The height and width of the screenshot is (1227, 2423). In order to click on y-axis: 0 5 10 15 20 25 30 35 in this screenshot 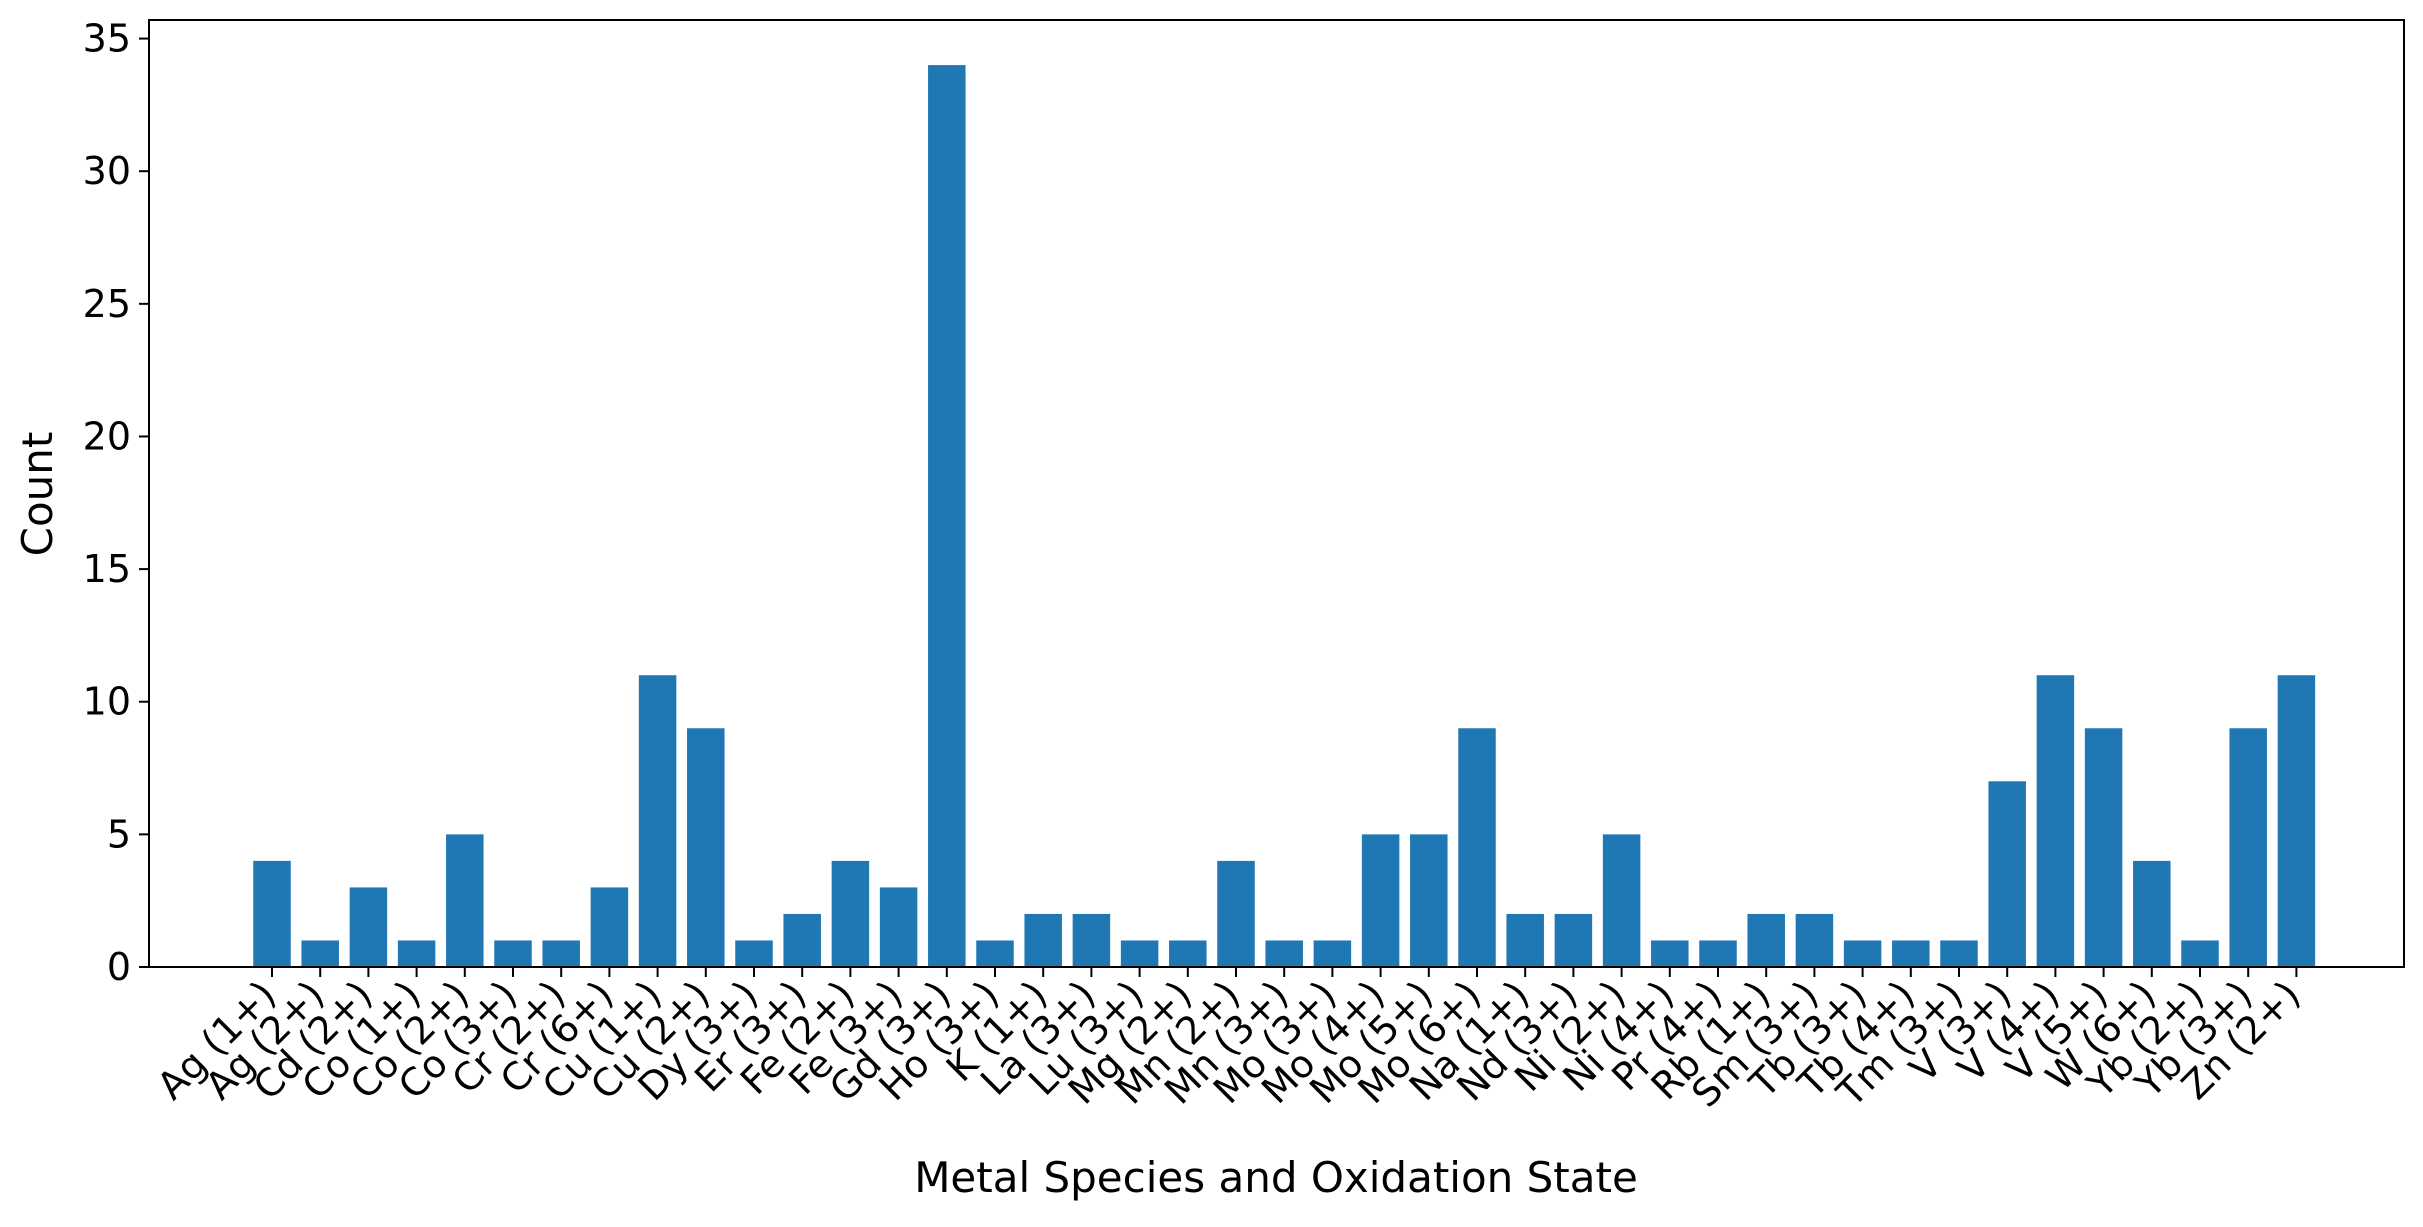, I will do `click(116, 503)`.